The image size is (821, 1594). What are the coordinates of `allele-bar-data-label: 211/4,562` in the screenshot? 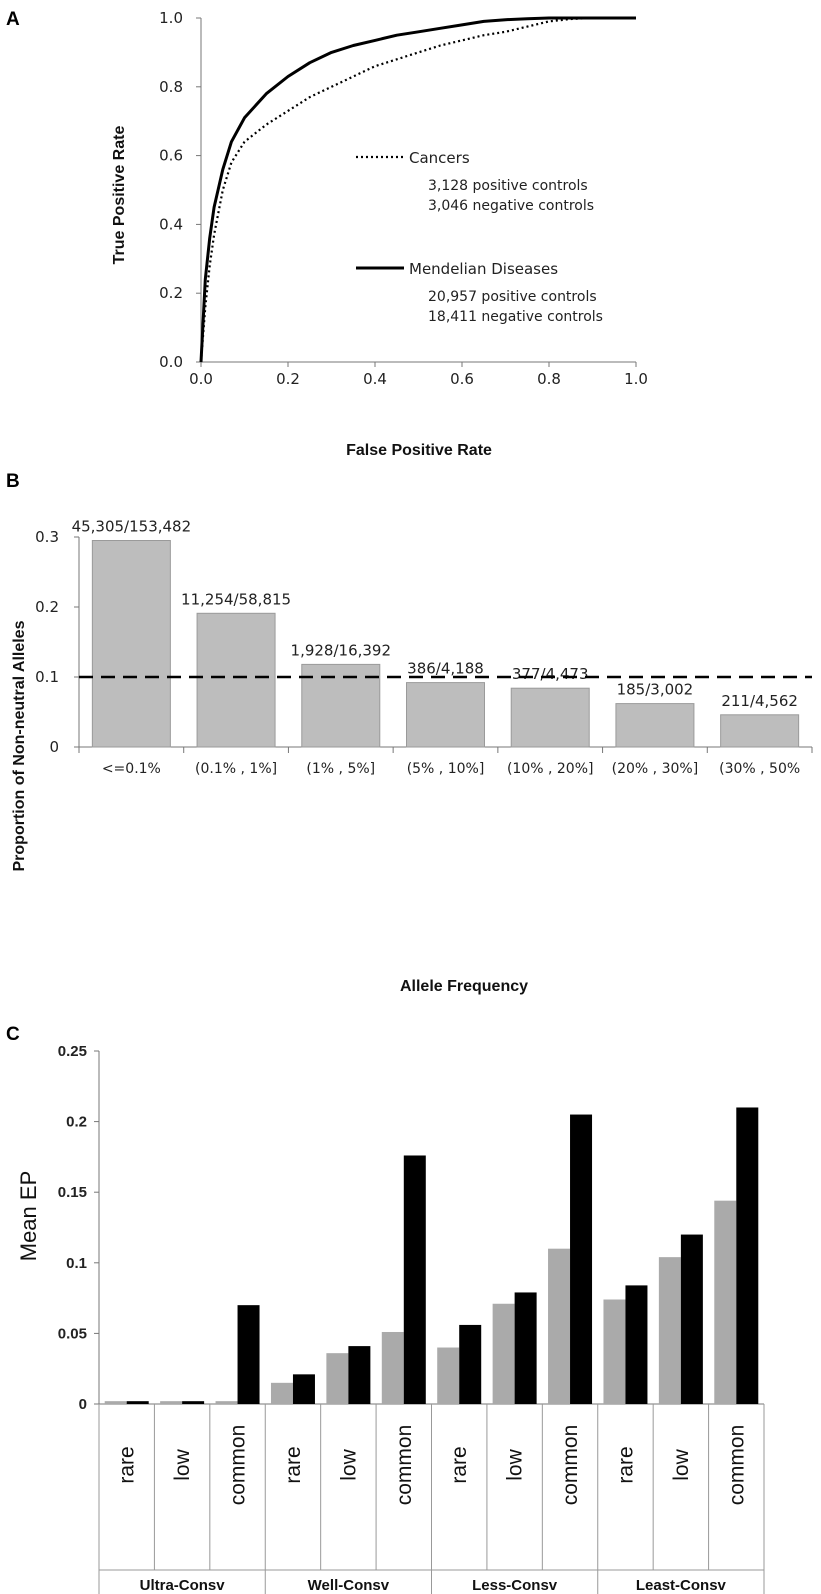 It's located at (759, 701).